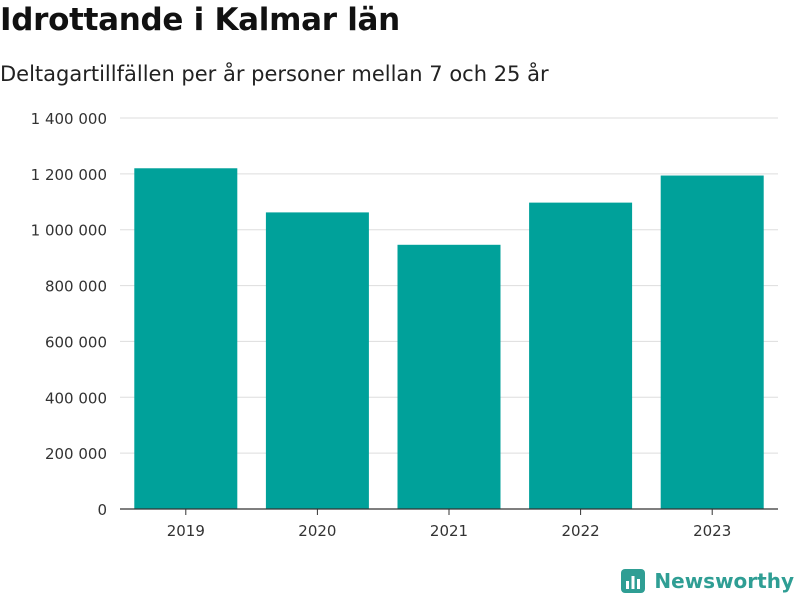  What do you see at coordinates (76, 454) in the screenshot?
I see `y-tick-label: 200 000` at bounding box center [76, 454].